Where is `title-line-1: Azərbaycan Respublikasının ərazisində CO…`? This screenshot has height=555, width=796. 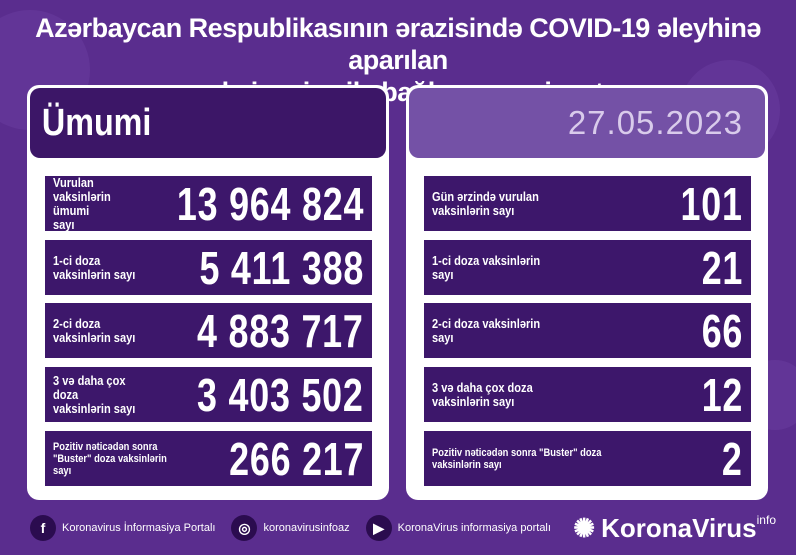
title-line-1: Azərbaycan Respublikasının ərazisində CO… is located at coordinates (398, 44).